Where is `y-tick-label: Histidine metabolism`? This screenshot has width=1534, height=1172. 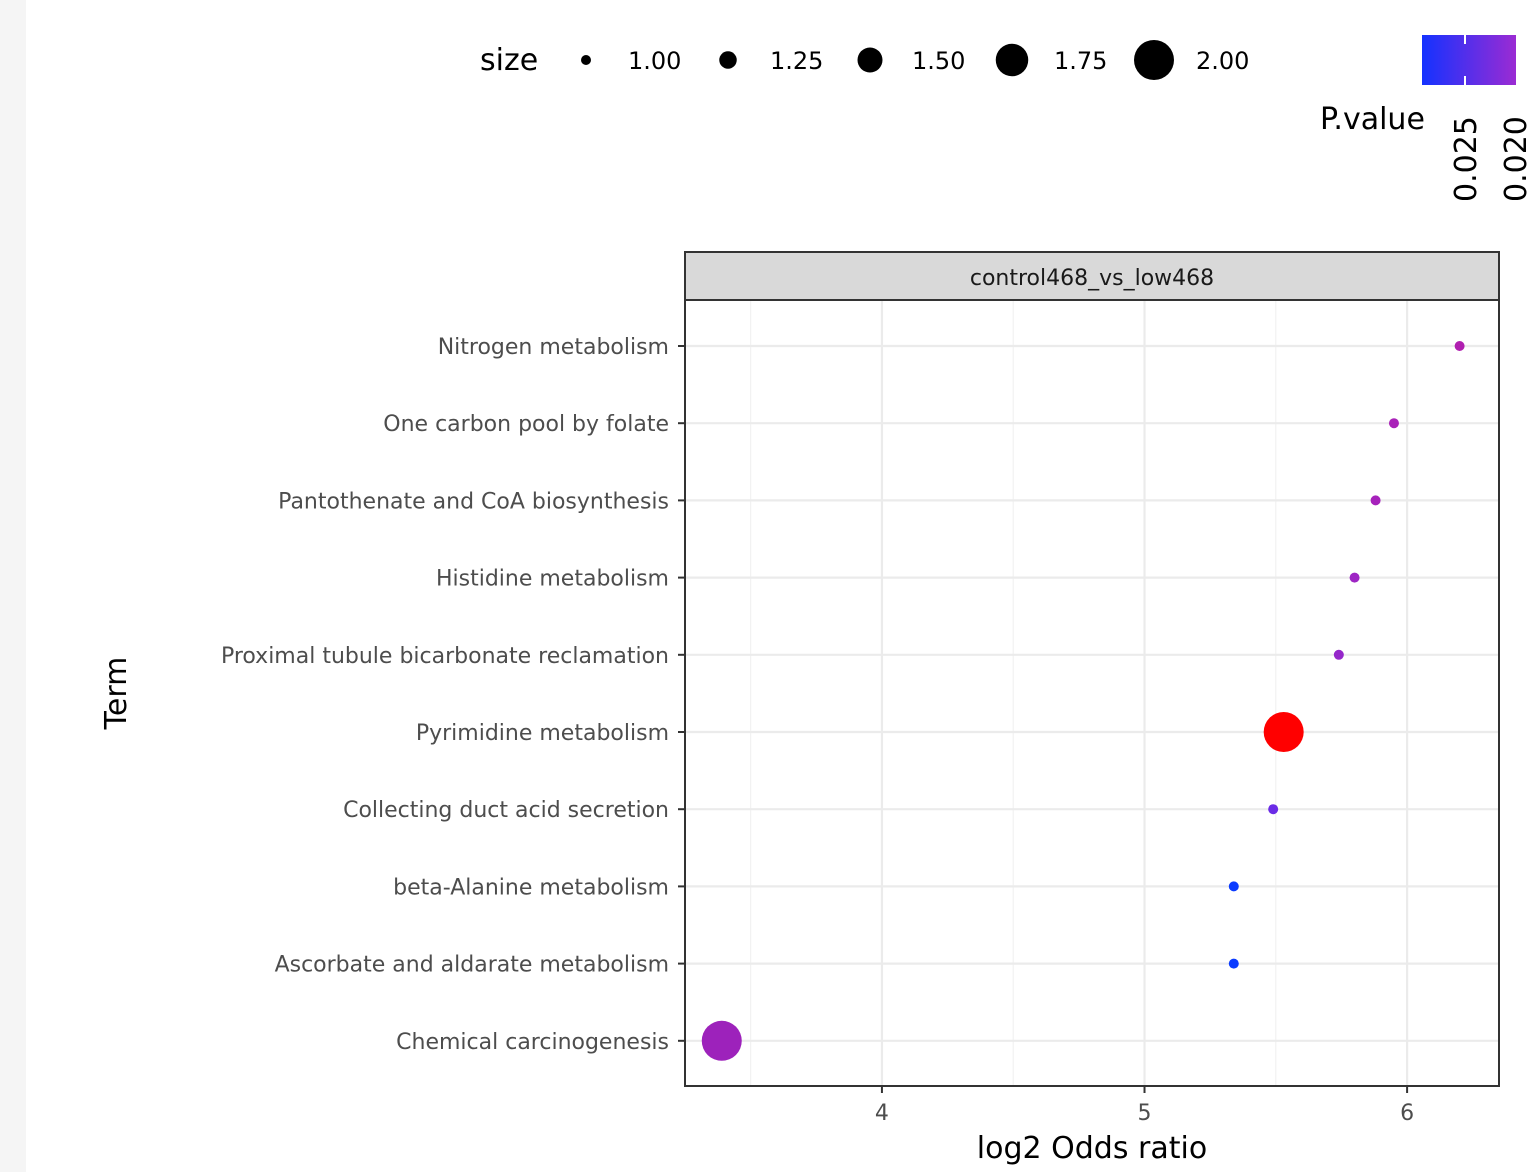 y-tick-label: Histidine metabolism is located at coordinates (552, 579).